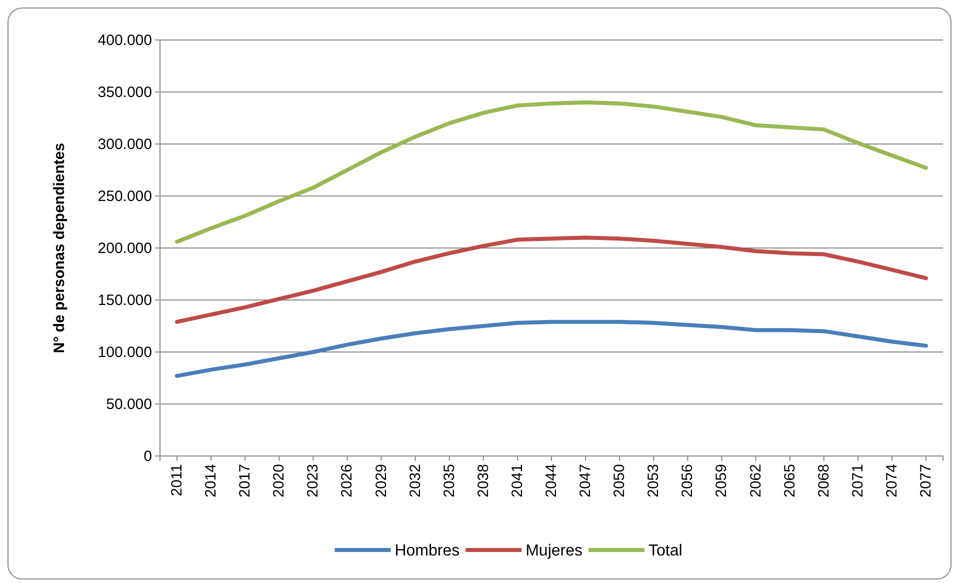 Image resolution: width=957 pixels, height=583 pixels. Describe the element at coordinates (129, 404) in the screenshot. I see `y-tick-label: 50.000` at that location.